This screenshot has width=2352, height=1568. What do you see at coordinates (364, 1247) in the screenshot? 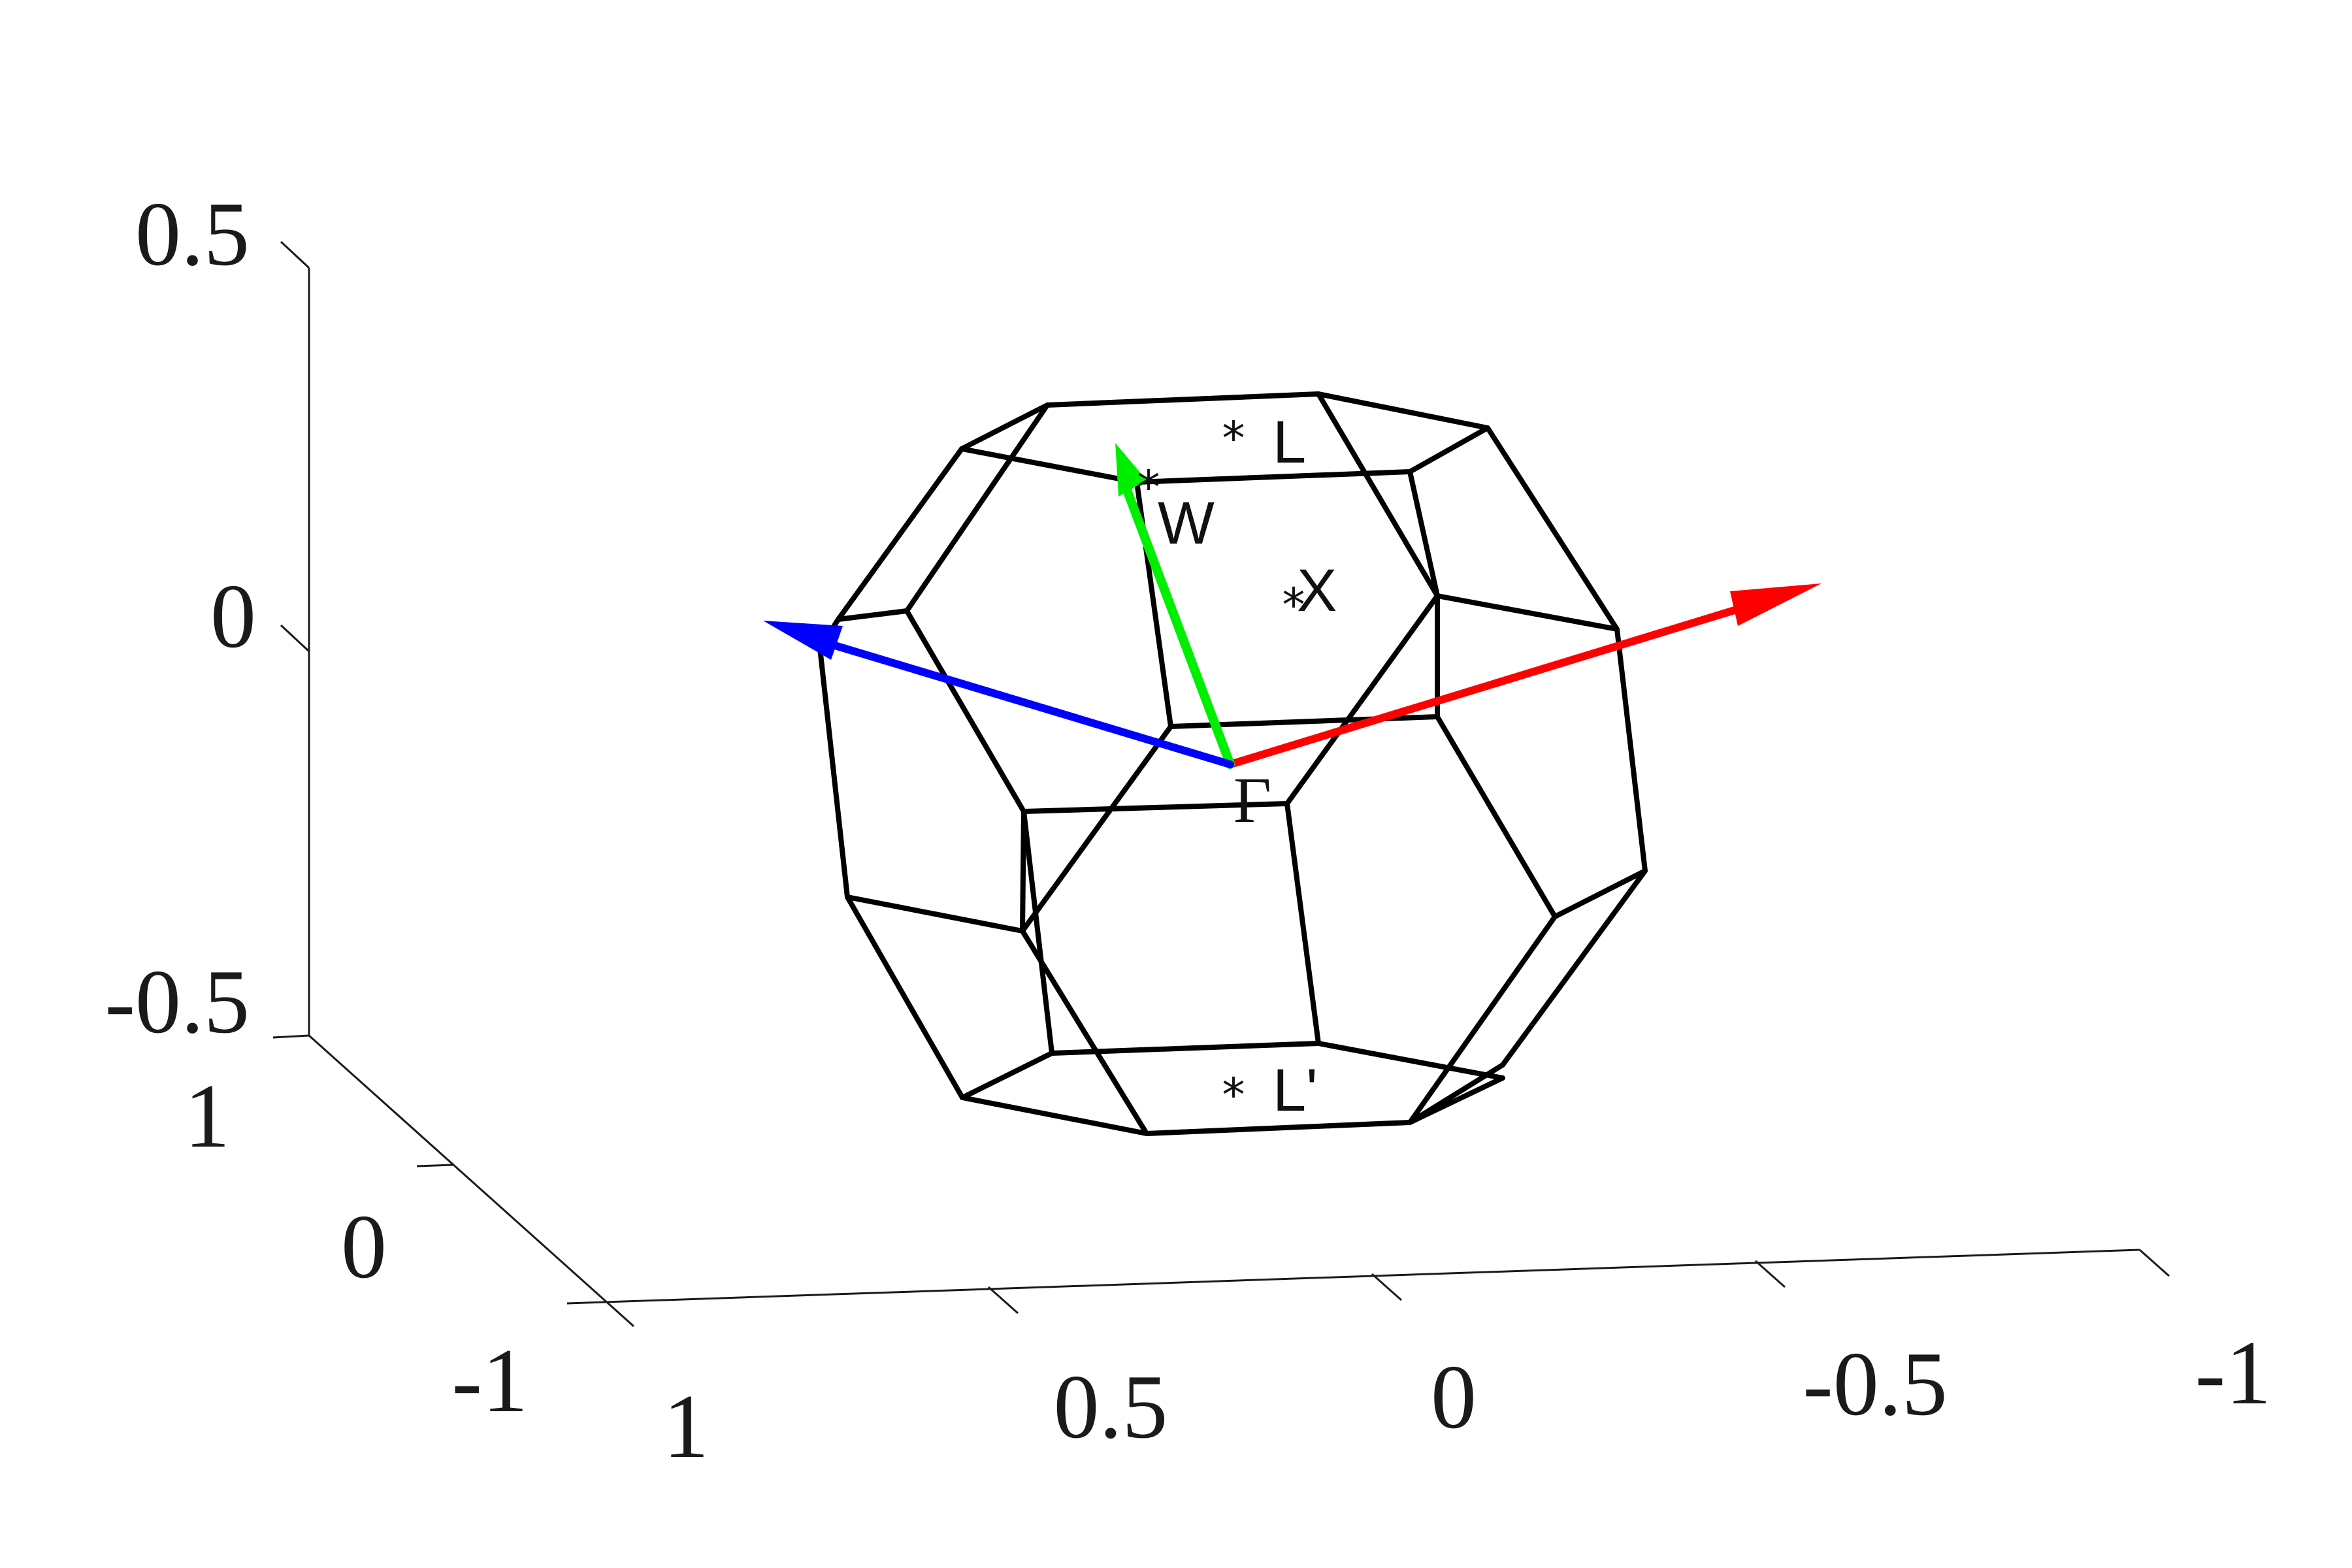
I see `depth-tick-label: 0` at bounding box center [364, 1247].